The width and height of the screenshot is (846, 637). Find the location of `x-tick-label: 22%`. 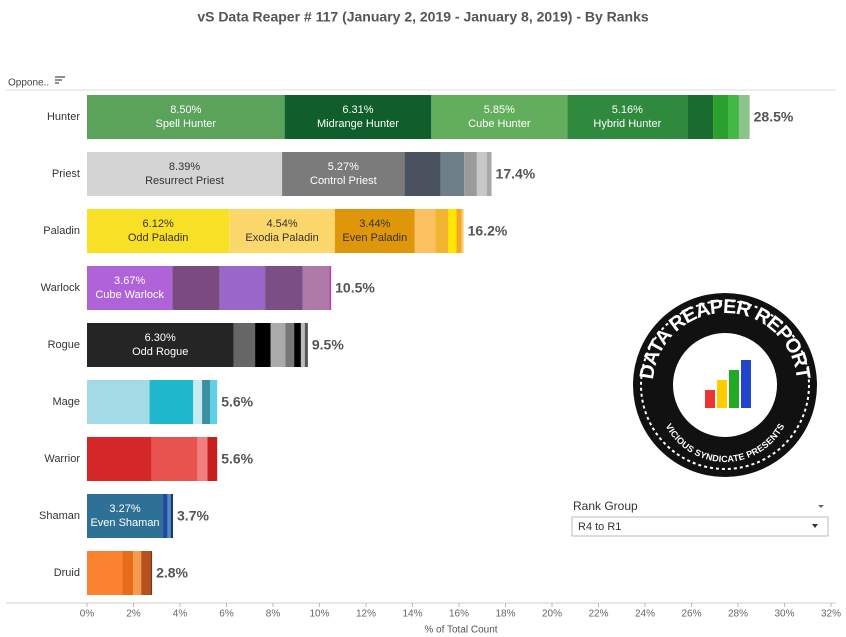

x-tick-label: 22% is located at coordinates (598, 614).